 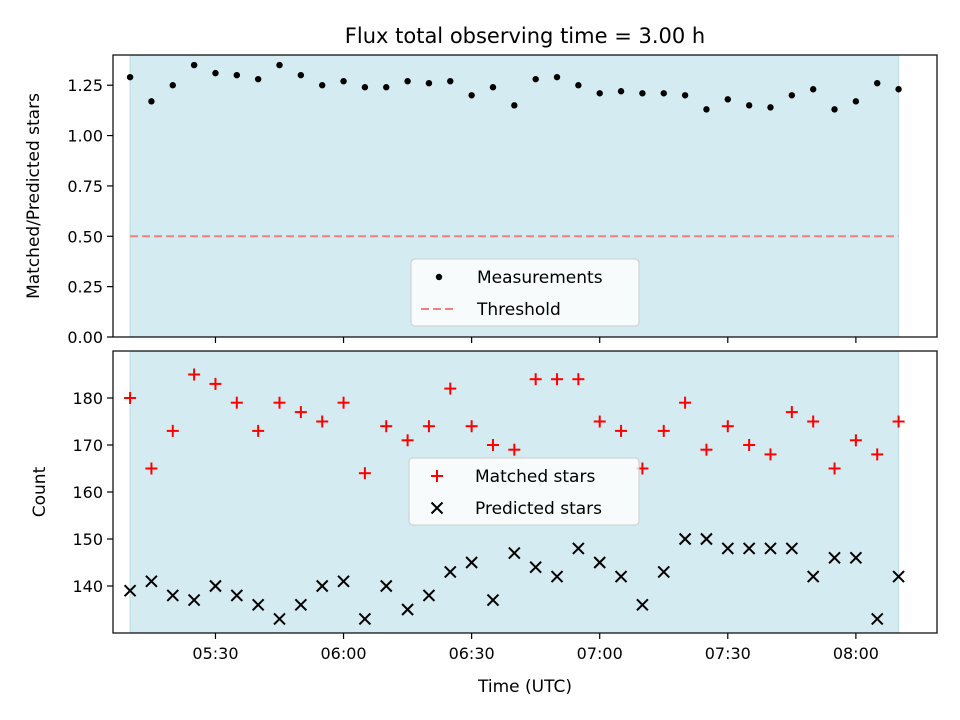 I want to click on y-axis-label: Count, so click(x=40, y=491).